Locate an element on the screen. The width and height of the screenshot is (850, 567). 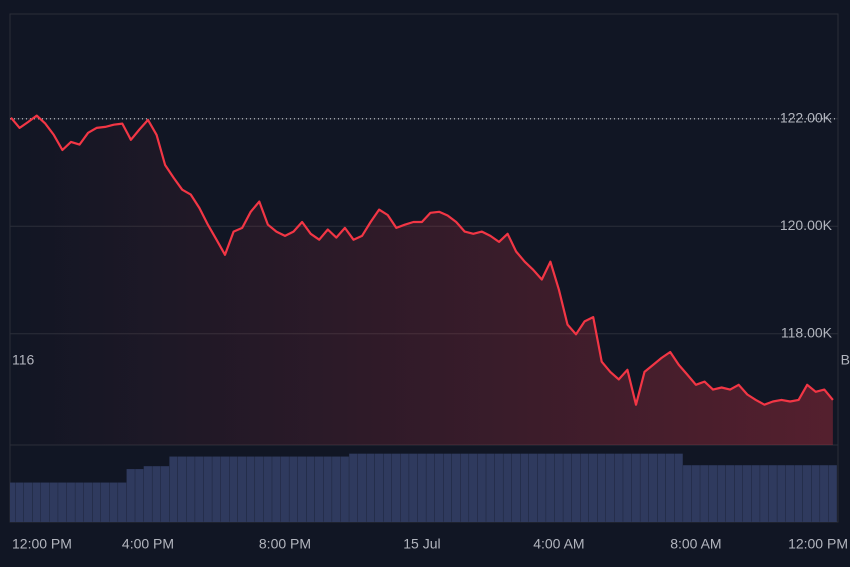
annotation: B is located at coordinates (845, 360).